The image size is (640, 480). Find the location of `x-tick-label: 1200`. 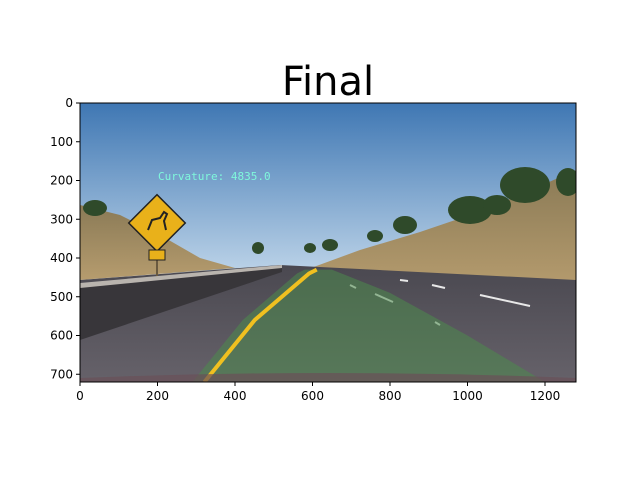

x-tick-label: 1200 is located at coordinates (545, 396).